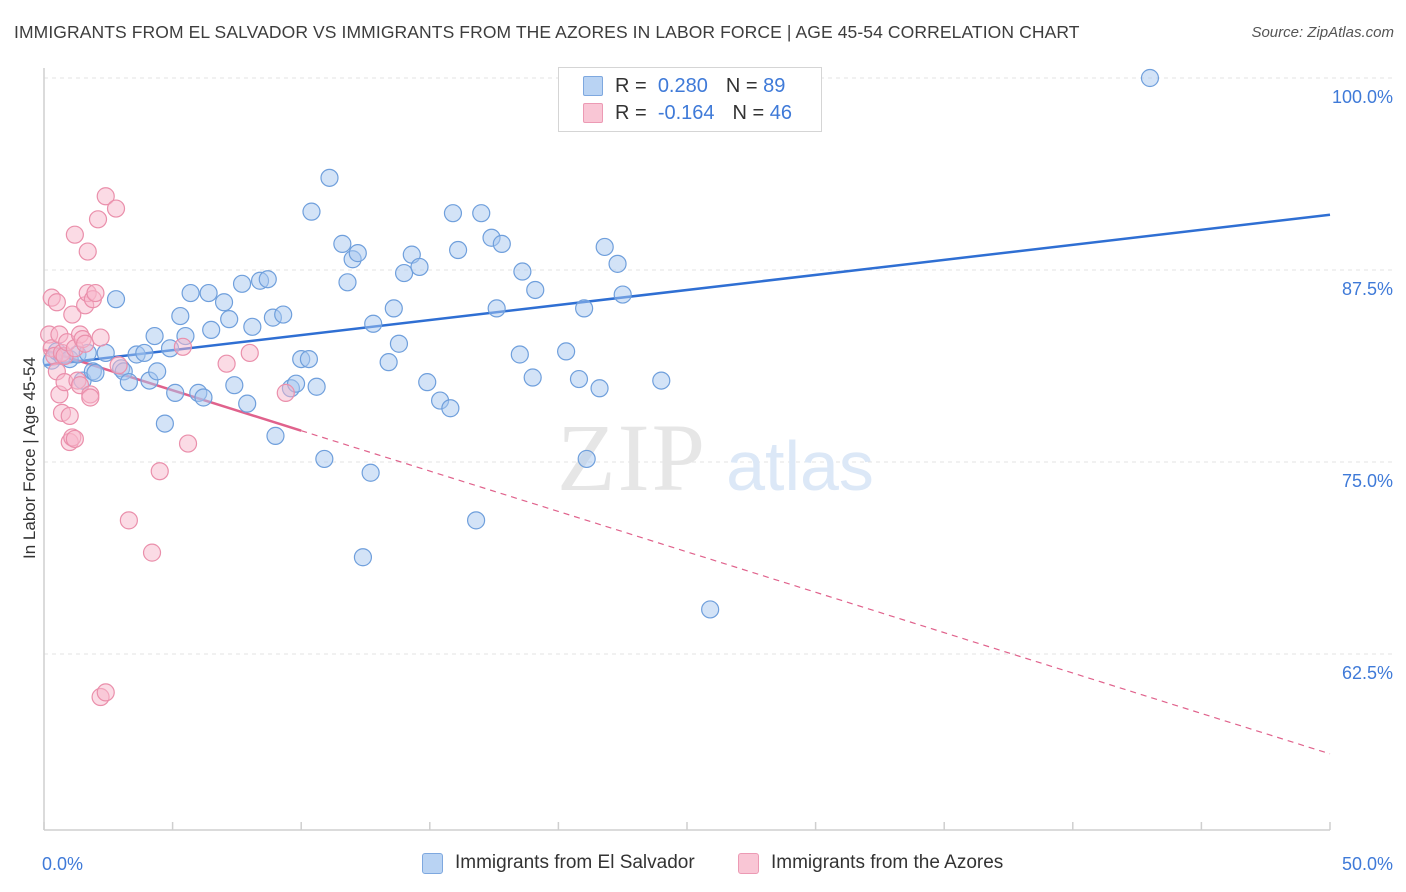 This screenshot has height=892, width=1406. I want to click on legend-item-el-salvador: Immigrants from El Salvador, so click(558, 863).